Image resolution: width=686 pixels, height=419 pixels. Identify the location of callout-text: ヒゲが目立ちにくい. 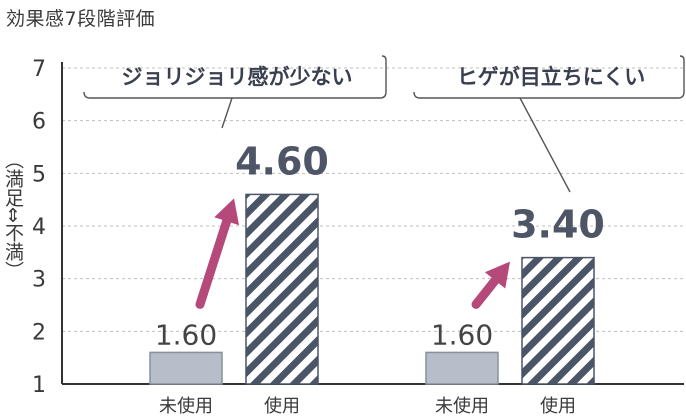
(551, 77).